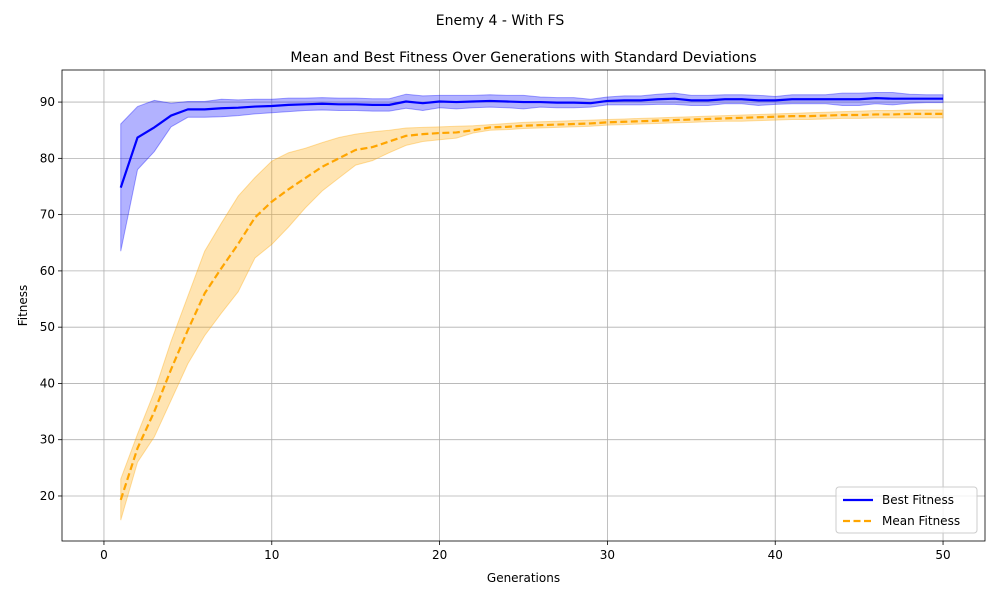 Image resolution: width=1000 pixels, height=600 pixels. Describe the element at coordinates (918, 500) in the screenshot. I see `legend-label-best-fitness: Best Fitness` at that location.